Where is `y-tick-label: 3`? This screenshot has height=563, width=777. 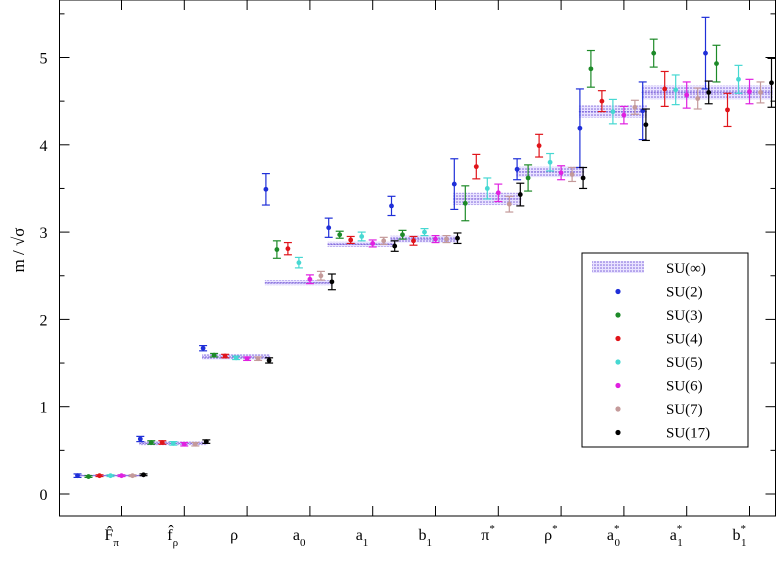
y-tick-label: 3 is located at coordinates (44, 233).